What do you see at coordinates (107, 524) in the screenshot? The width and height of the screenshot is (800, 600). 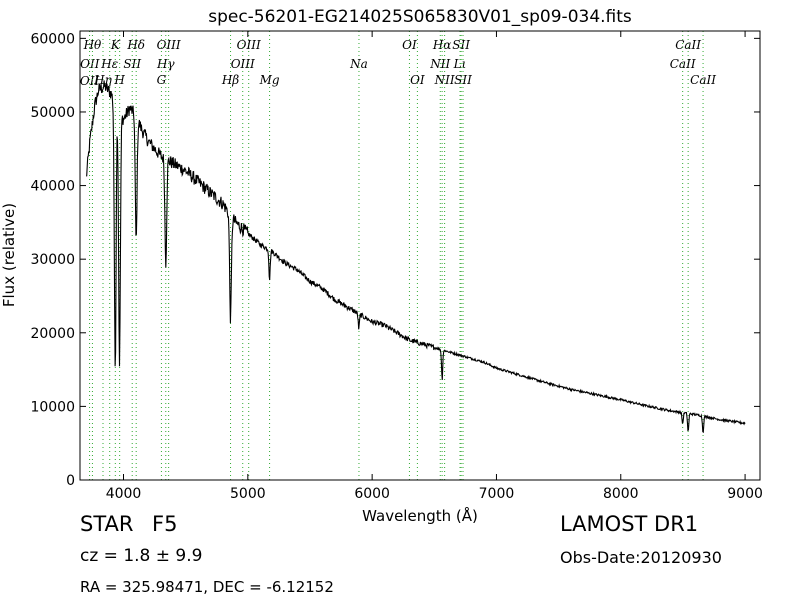 I see `object-class: STAR` at bounding box center [107, 524].